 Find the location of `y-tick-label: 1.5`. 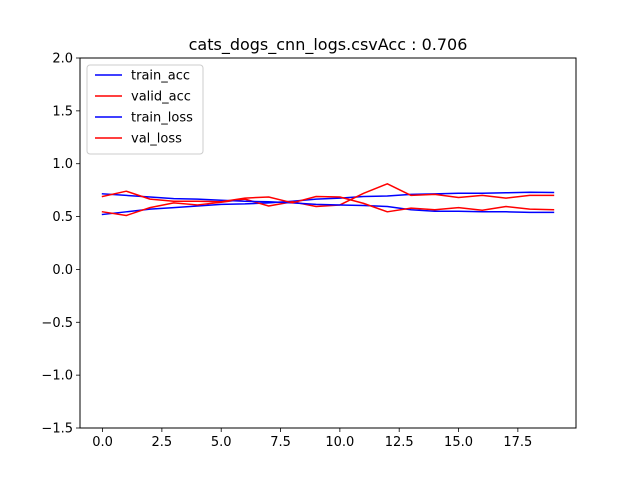

y-tick-label: 1.5 is located at coordinates (62, 111).